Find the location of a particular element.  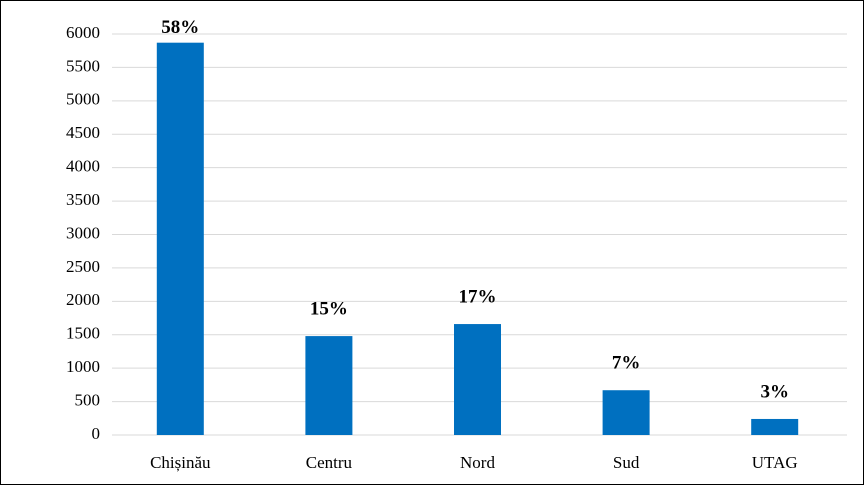

data-label: 3% is located at coordinates (774, 391).